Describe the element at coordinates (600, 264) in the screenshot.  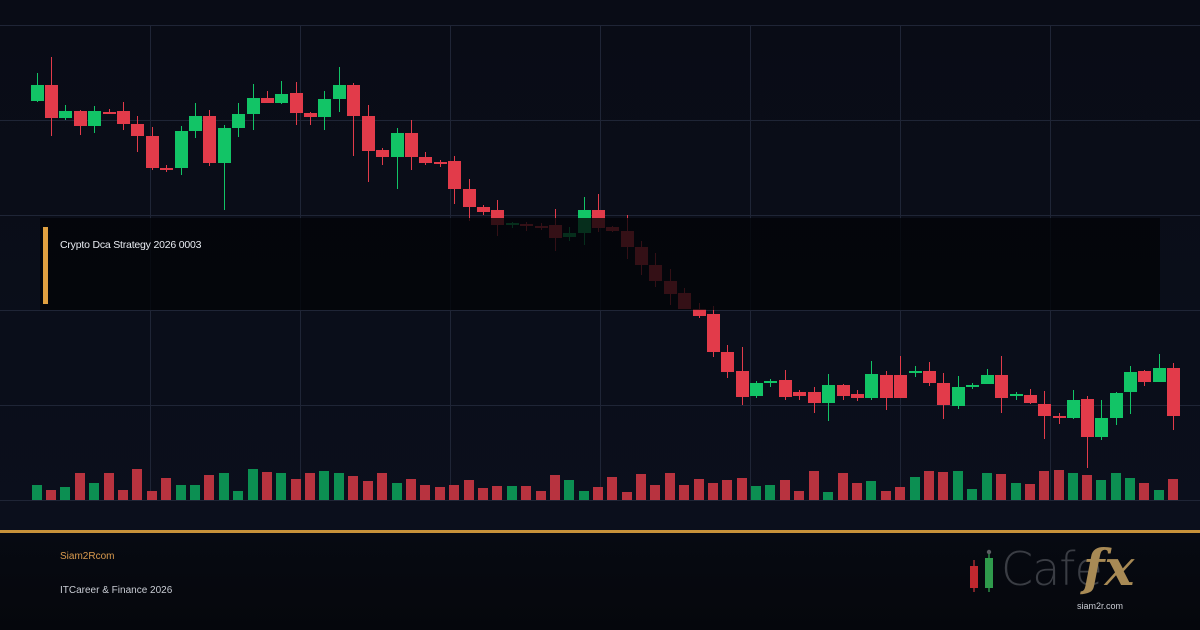
I see `title-overlay: Crypto Dca Strategy 2026 0003` at that location.